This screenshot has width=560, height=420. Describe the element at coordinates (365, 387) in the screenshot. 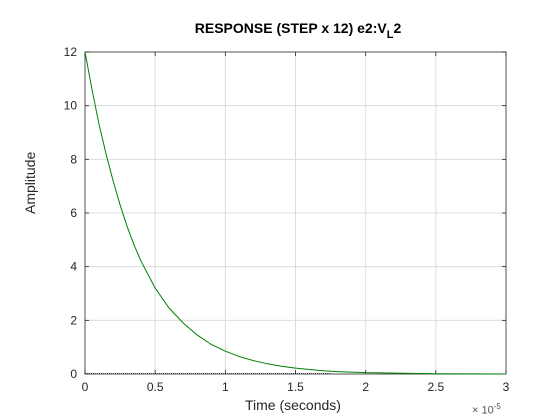

I see `x-tick-label: 2` at that location.